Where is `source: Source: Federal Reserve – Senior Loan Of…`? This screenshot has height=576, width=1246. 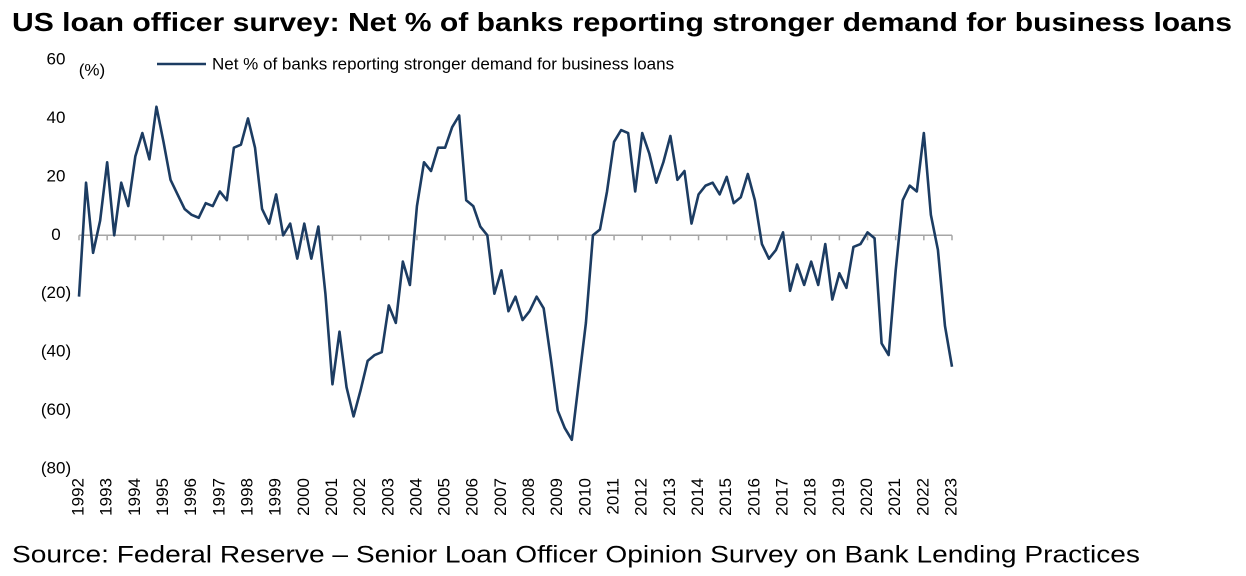 source: Source: Federal Reserve – Senior Loan Of… is located at coordinates (576, 554).